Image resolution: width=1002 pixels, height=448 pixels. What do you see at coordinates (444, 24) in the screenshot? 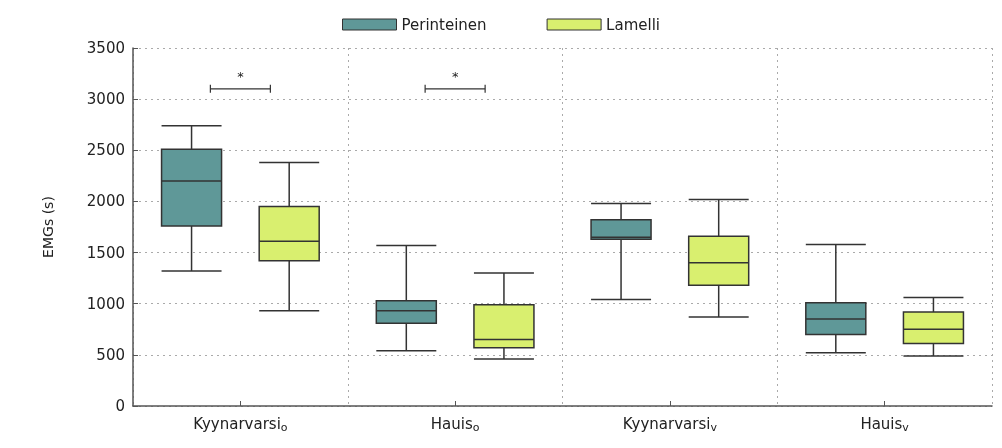
I see `legend-label: Perinteinen` at bounding box center [444, 24].